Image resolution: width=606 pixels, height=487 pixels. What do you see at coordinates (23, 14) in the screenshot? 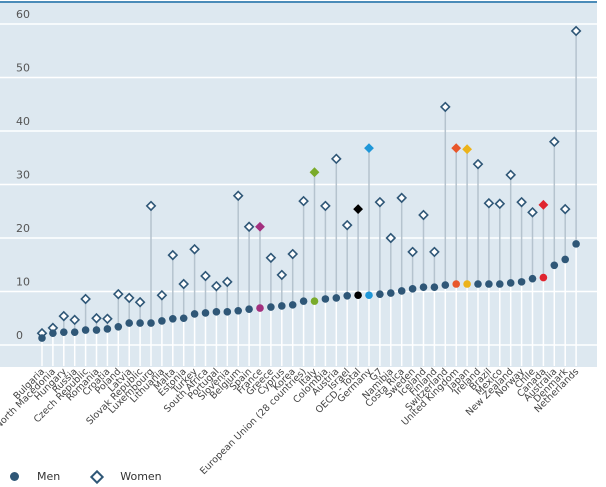
I see `y-tick-label: 60` at bounding box center [23, 14].